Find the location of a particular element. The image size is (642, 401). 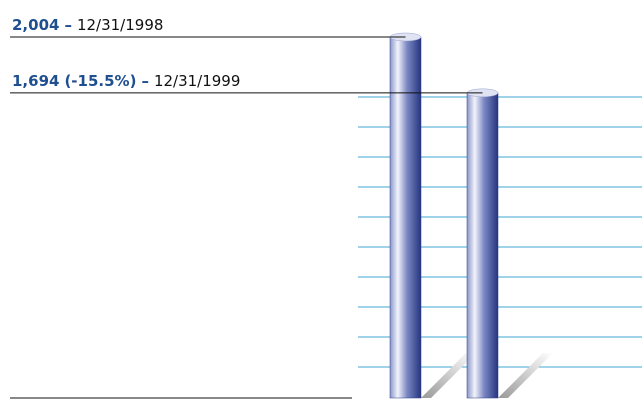

label-part: (-15.5%) is located at coordinates (100, 81).